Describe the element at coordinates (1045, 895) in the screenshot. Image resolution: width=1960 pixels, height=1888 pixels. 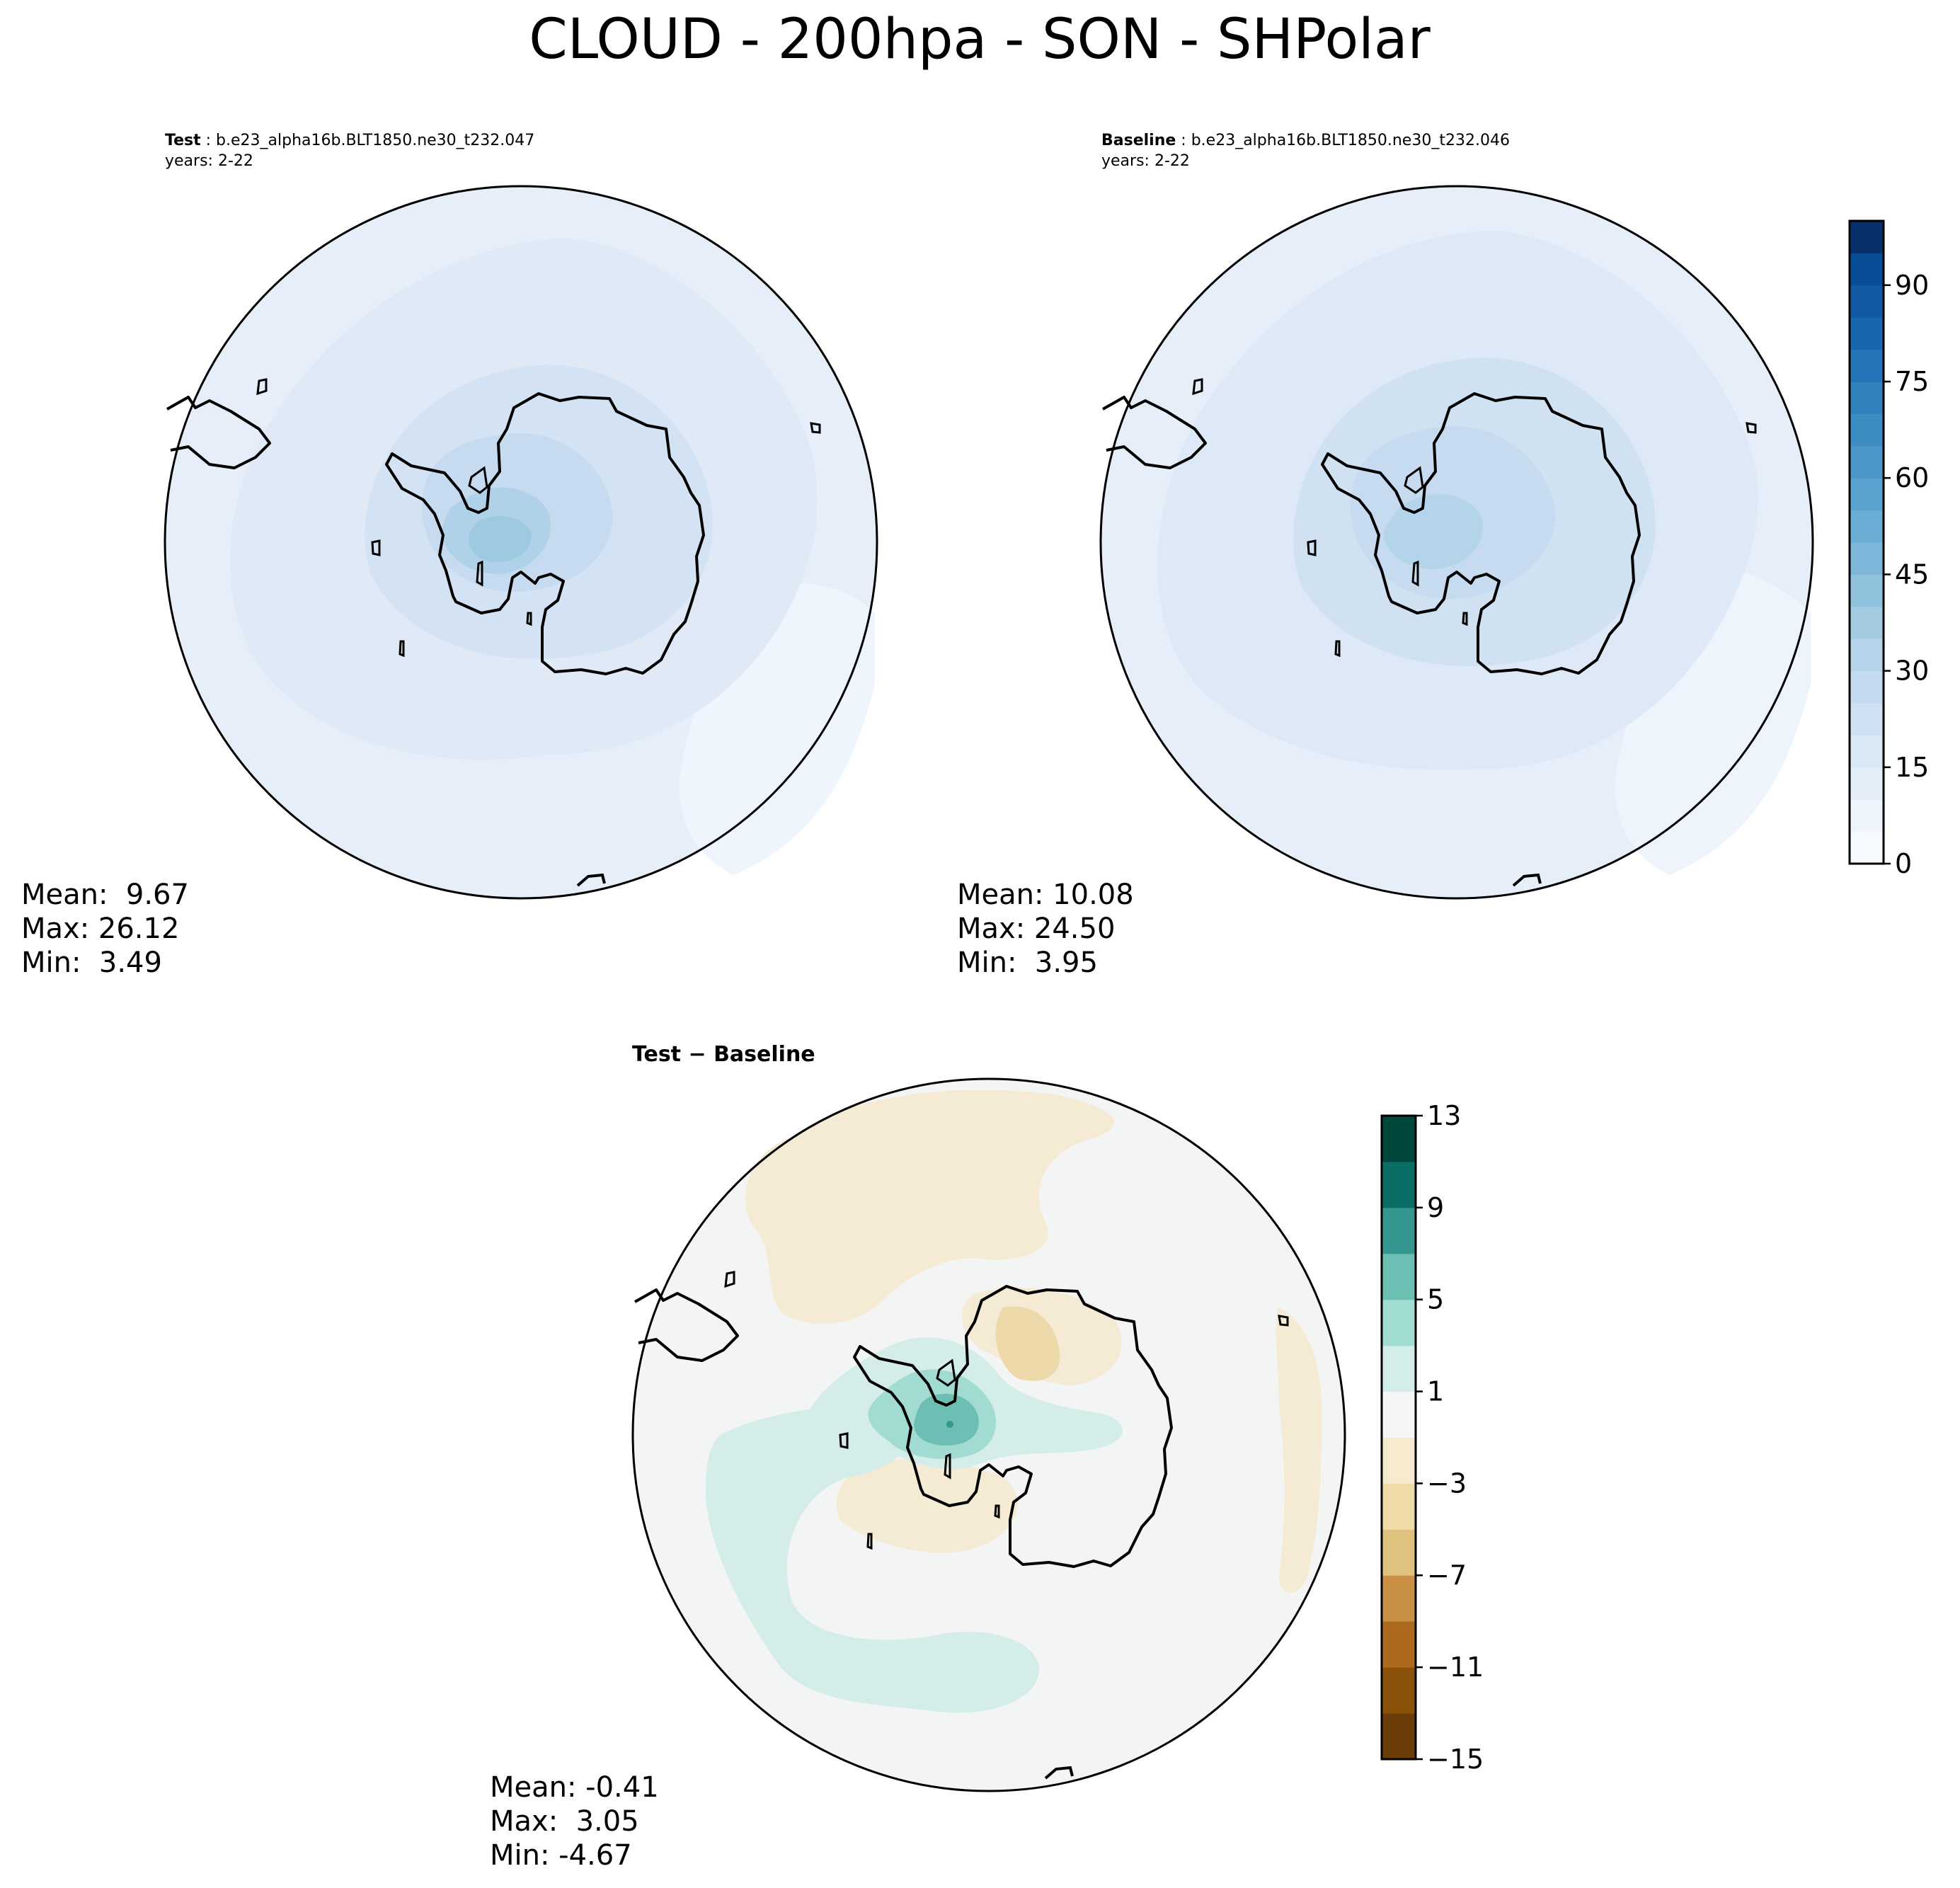
I see `baseline-mean: Mean: 10.08` at that location.